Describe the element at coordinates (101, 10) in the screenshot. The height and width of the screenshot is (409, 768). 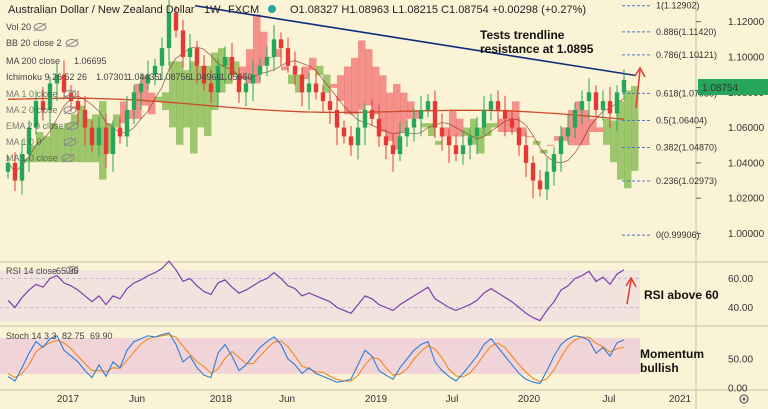
I see `chart-title: Australian Dollar / New Zealand Dollar` at that location.